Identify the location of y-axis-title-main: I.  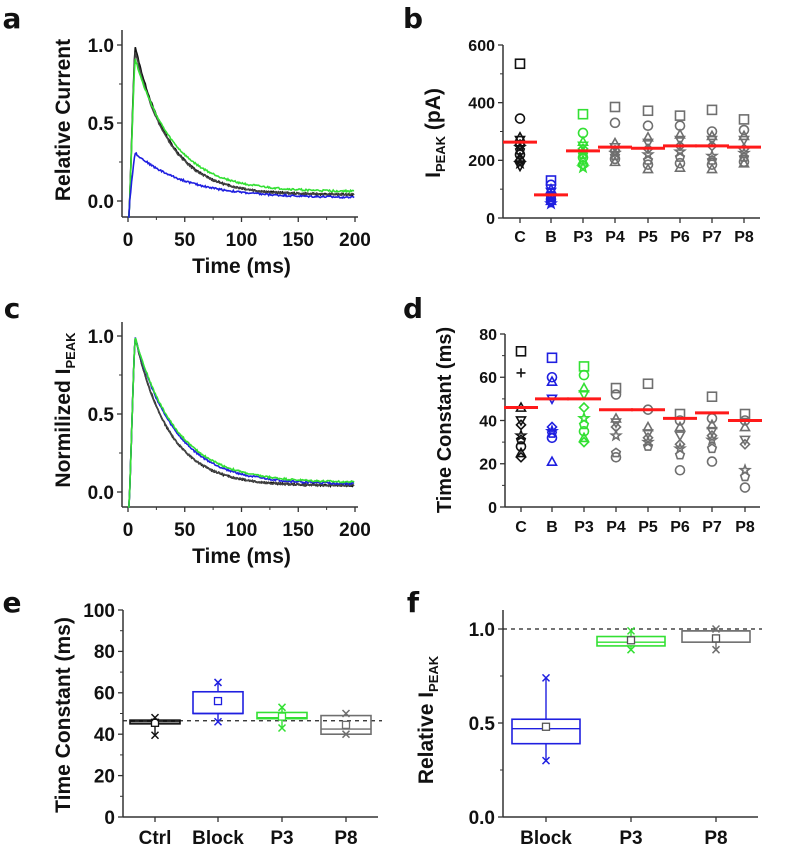
(433, 175).